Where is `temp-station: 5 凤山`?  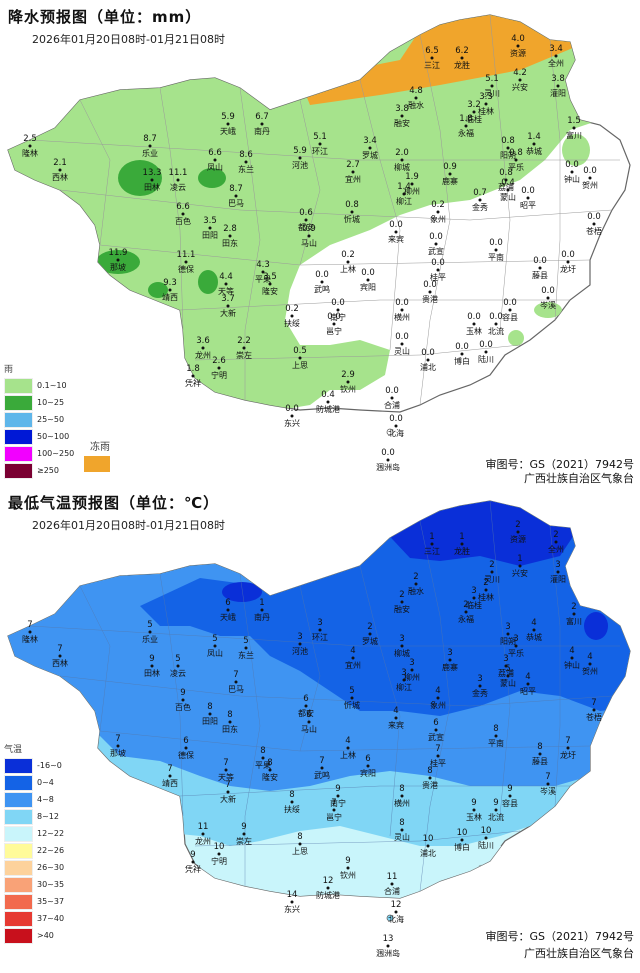
temp-station: 5 凤山 is located at coordinates (215, 646).